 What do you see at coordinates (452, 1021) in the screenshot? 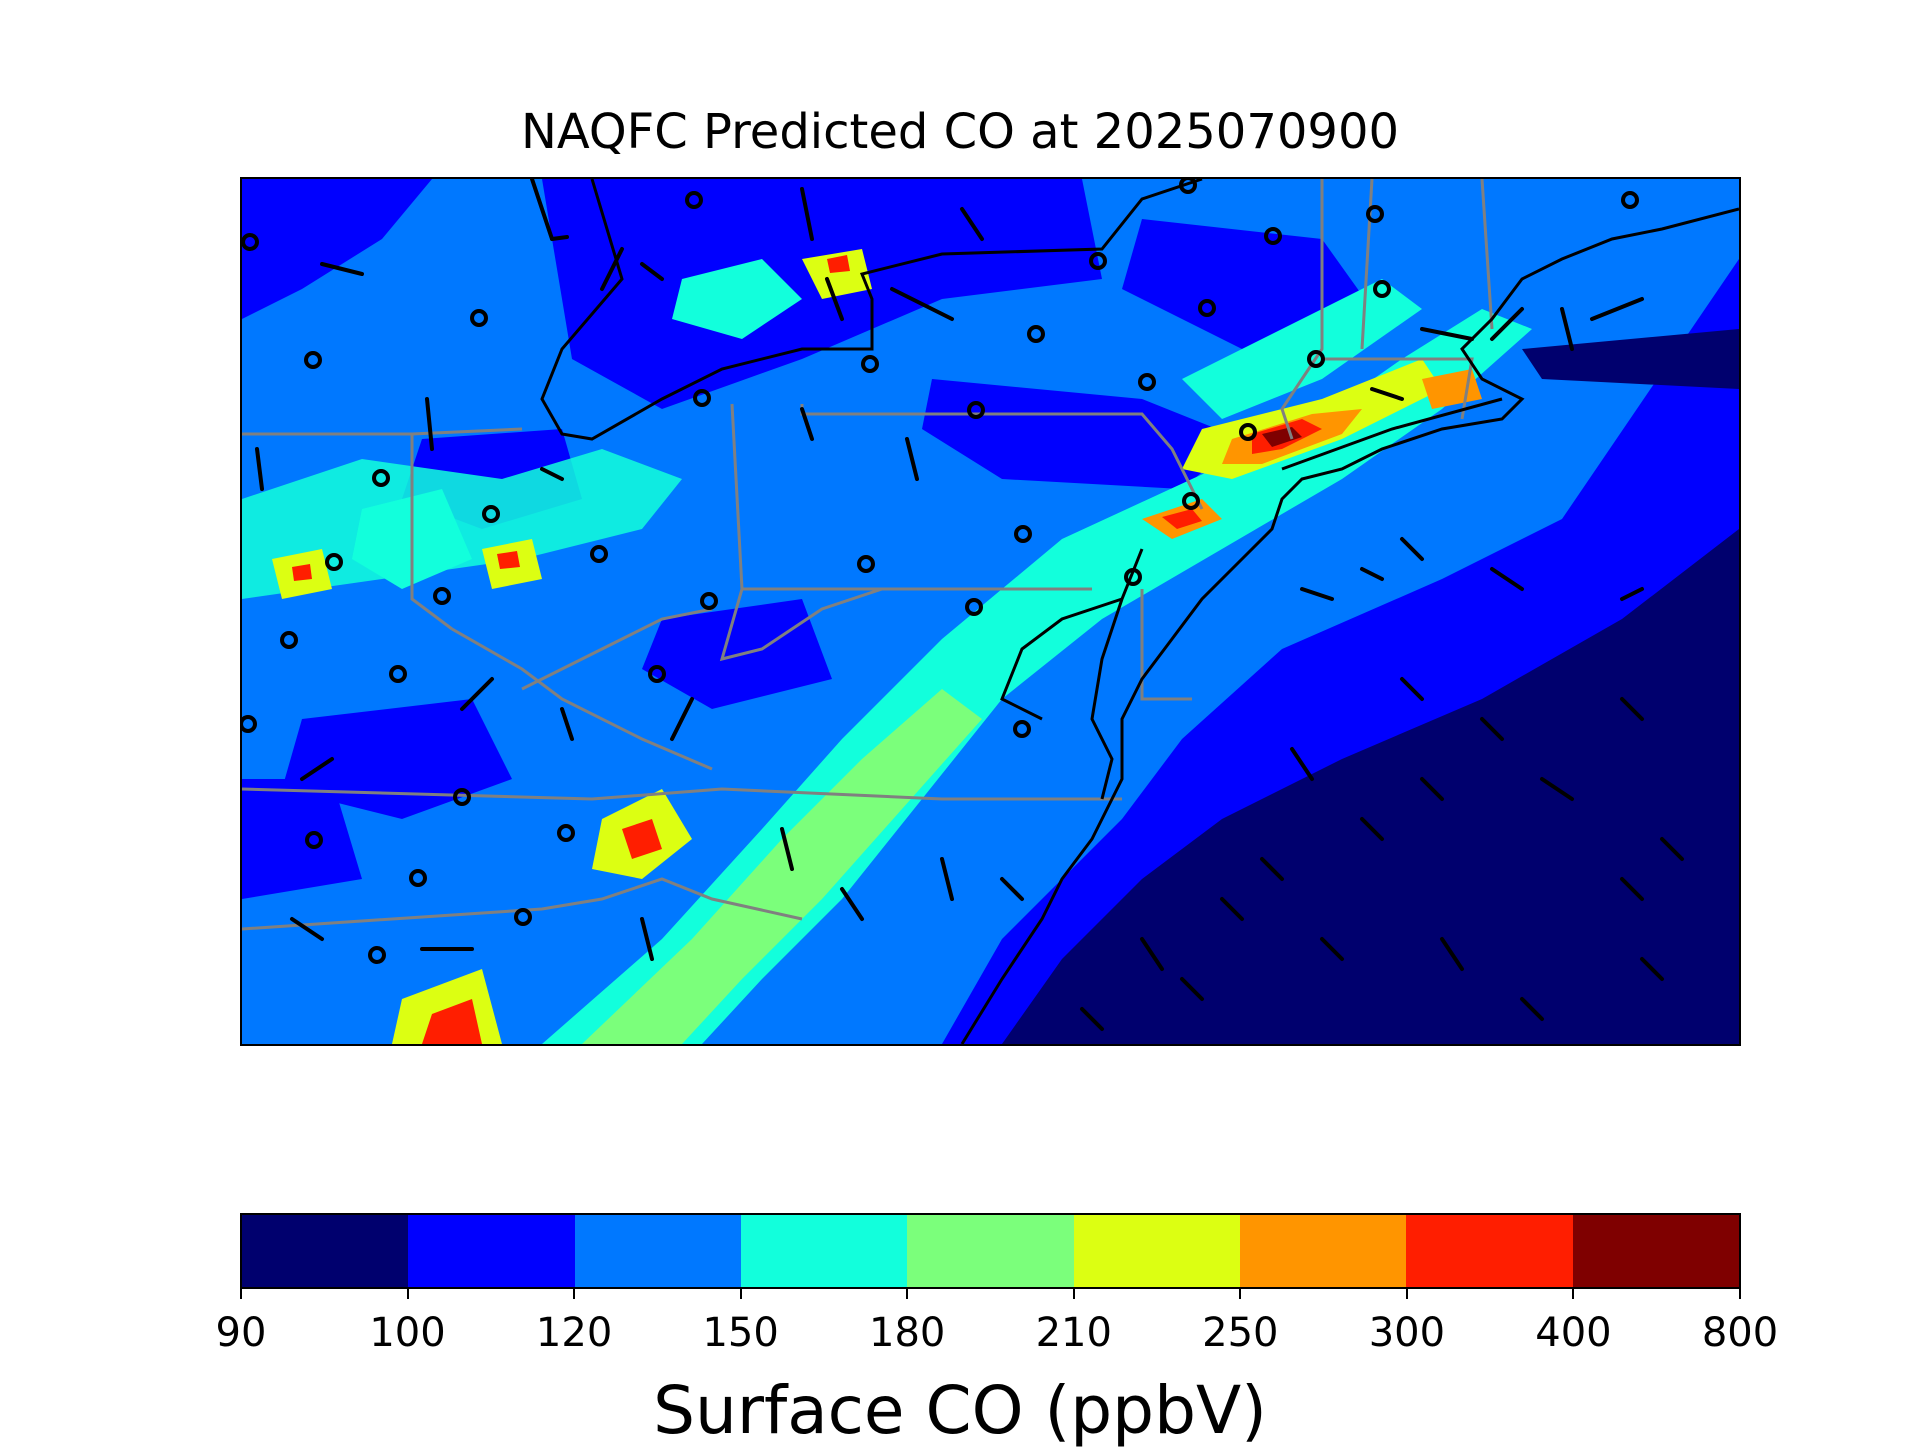
I see `sw-hotspot-red` at bounding box center [452, 1021].